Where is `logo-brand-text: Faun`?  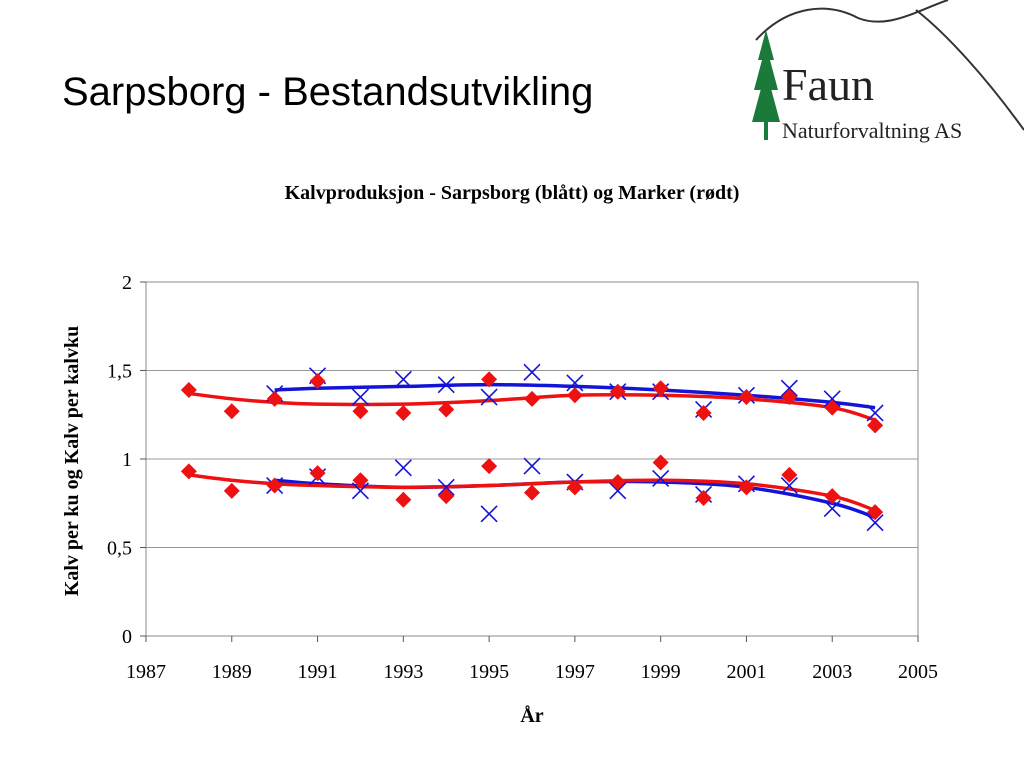 logo-brand-text: Faun is located at coordinates (828, 84).